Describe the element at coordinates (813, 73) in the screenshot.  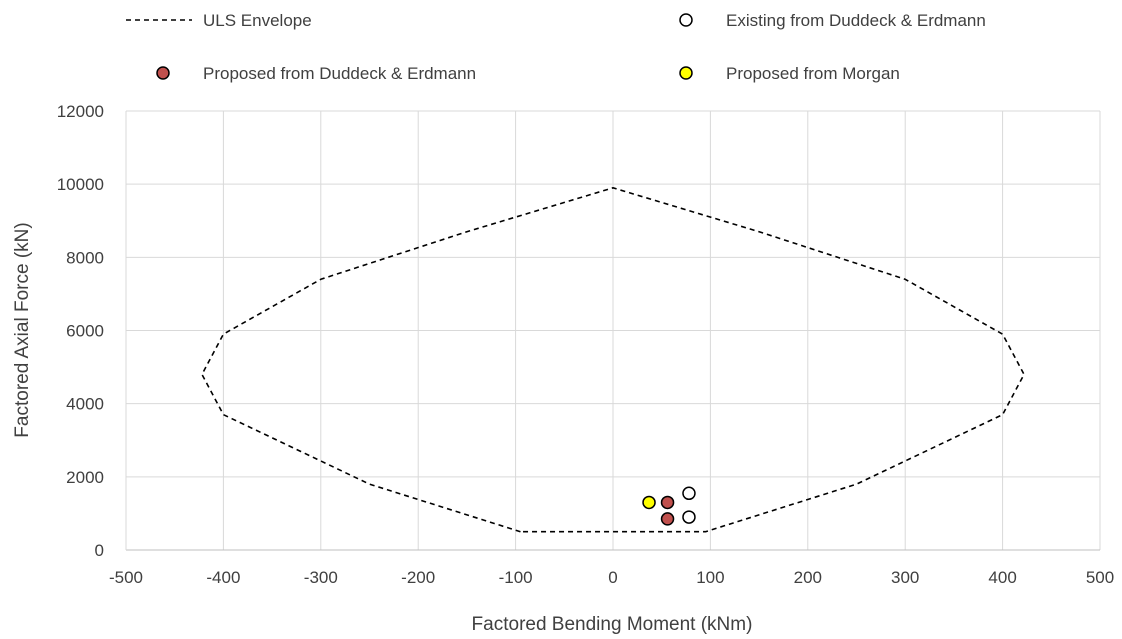
I see `legend-label: Proposed from Morgan` at that location.